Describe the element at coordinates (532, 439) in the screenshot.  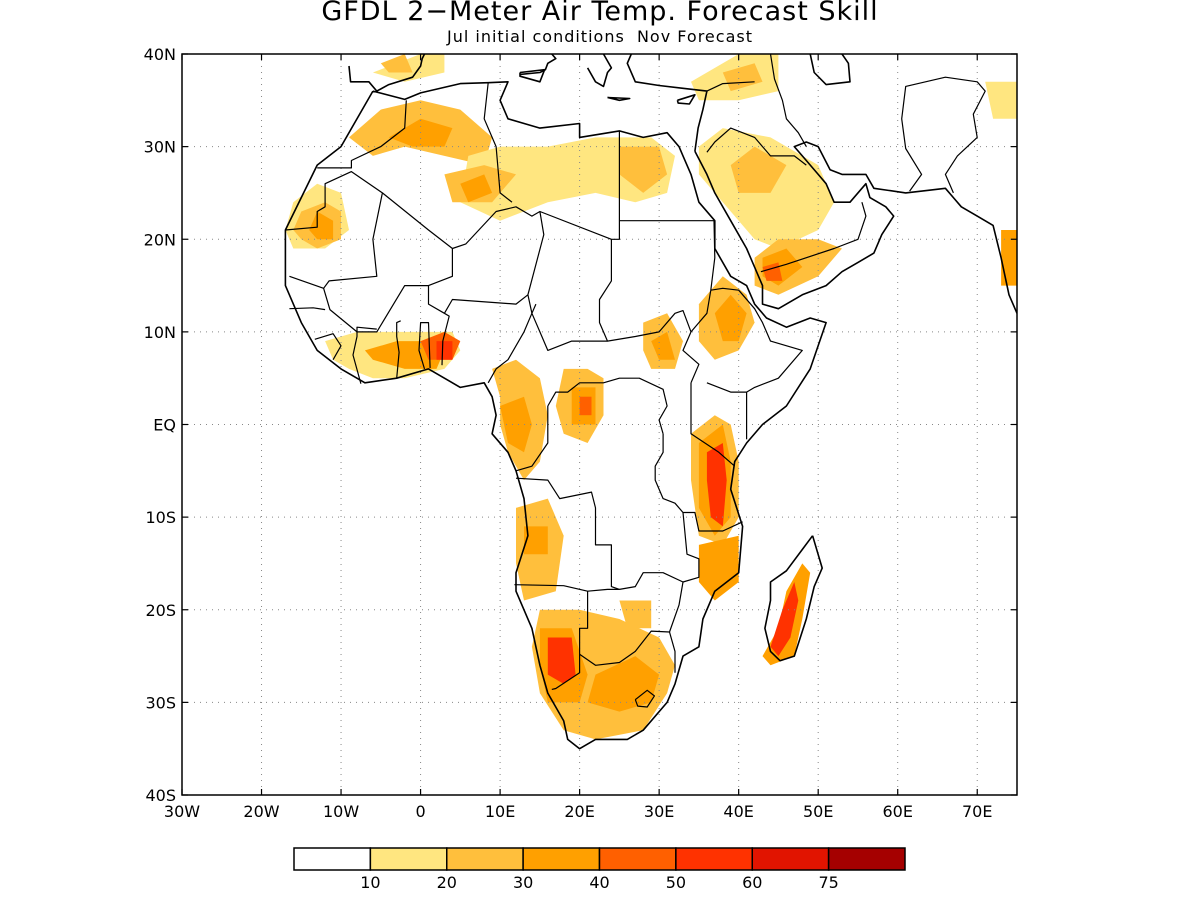
I see `border-congo-gabon-cameroon` at that location.